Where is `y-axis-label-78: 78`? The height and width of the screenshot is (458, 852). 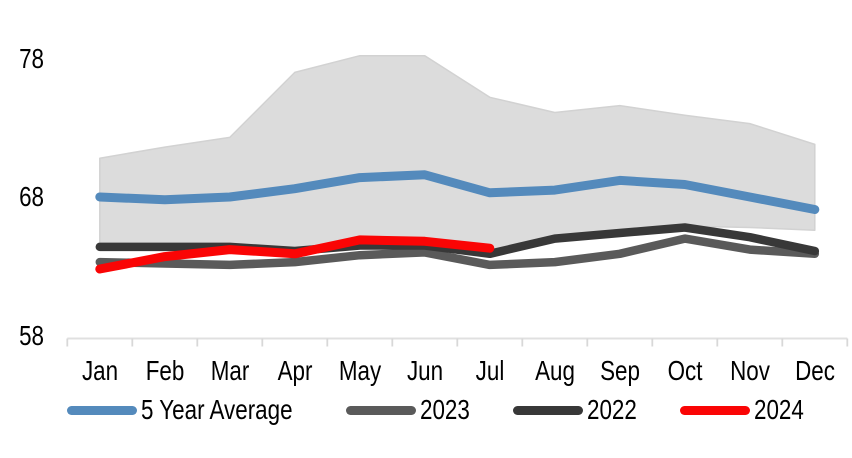 y-axis-label-78: 78 is located at coordinates (31, 58).